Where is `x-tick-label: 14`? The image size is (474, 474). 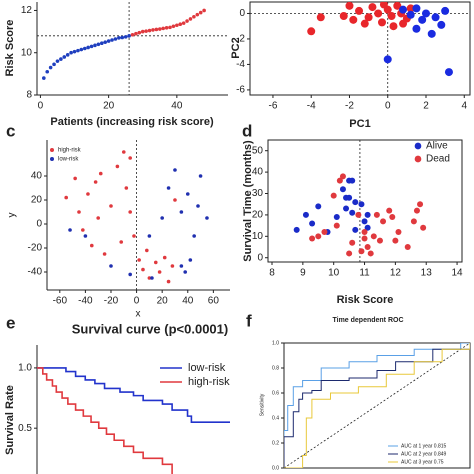 x-tick-label: 14 is located at coordinates (458, 273).